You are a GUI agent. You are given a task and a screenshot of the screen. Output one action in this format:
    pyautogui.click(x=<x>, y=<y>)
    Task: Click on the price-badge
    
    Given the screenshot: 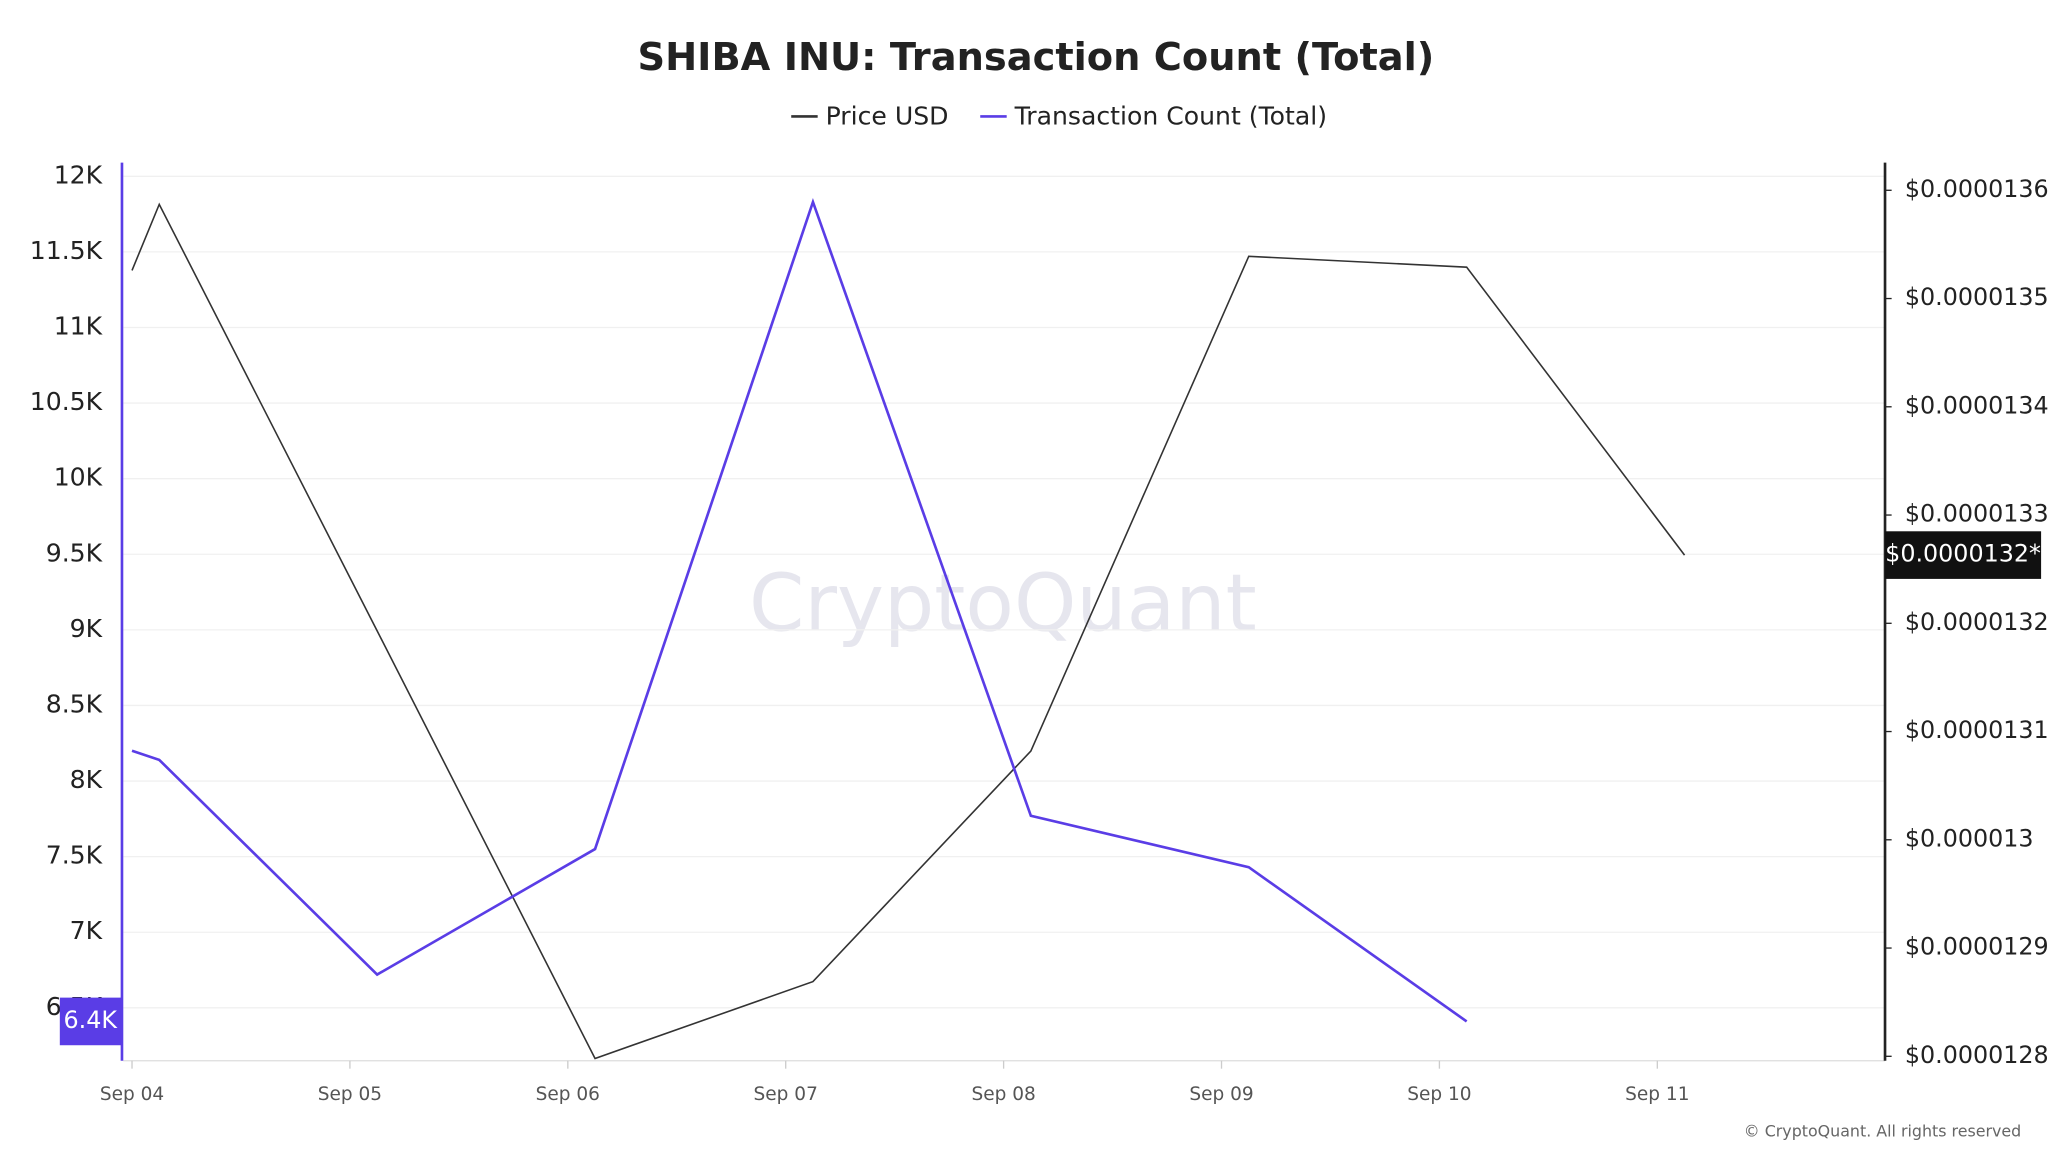 What is the action you would take?
    pyautogui.click(x=1963, y=555)
    